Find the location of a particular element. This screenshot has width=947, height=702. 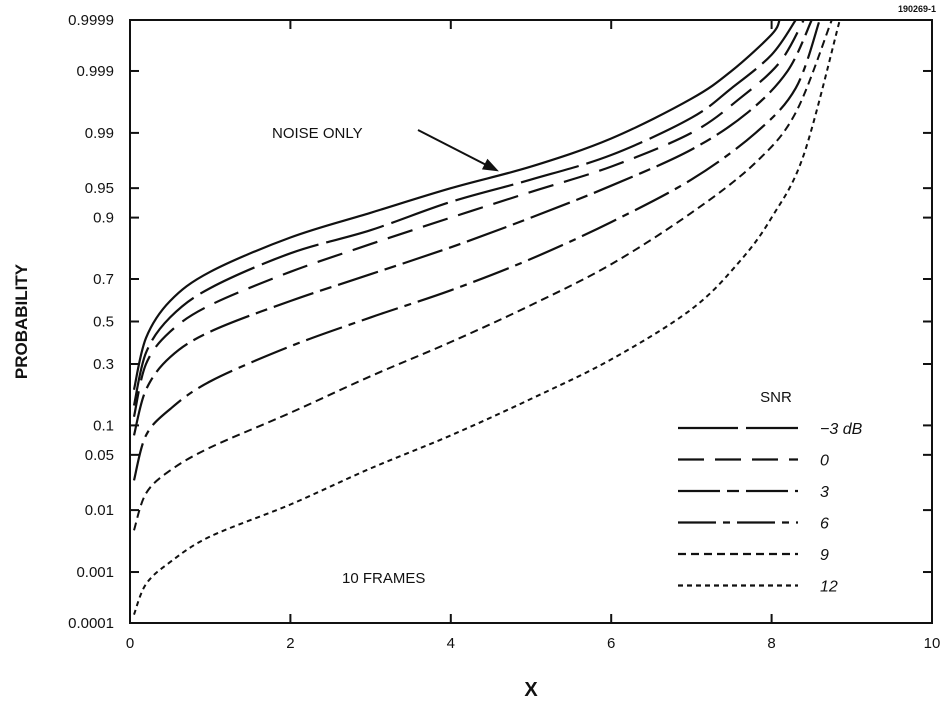

legend-label: 12 is located at coordinates (829, 587).